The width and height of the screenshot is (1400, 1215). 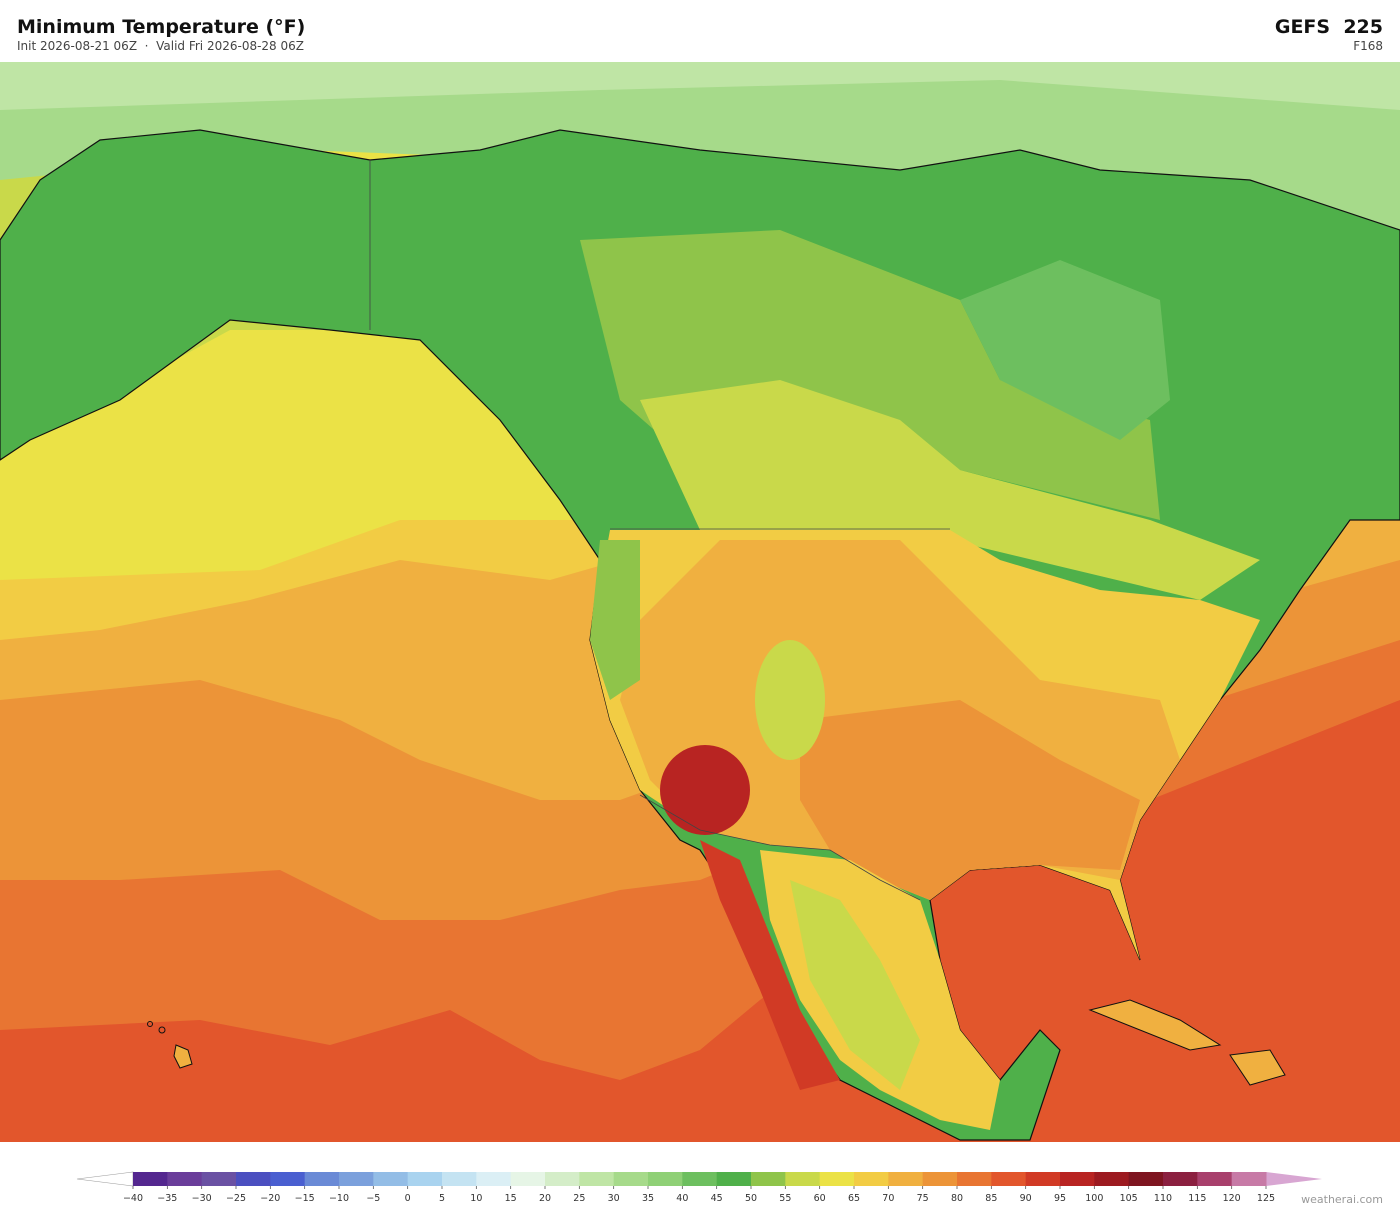 What do you see at coordinates (270, 1198) in the screenshot?
I see `tick-label: −20` at bounding box center [270, 1198].